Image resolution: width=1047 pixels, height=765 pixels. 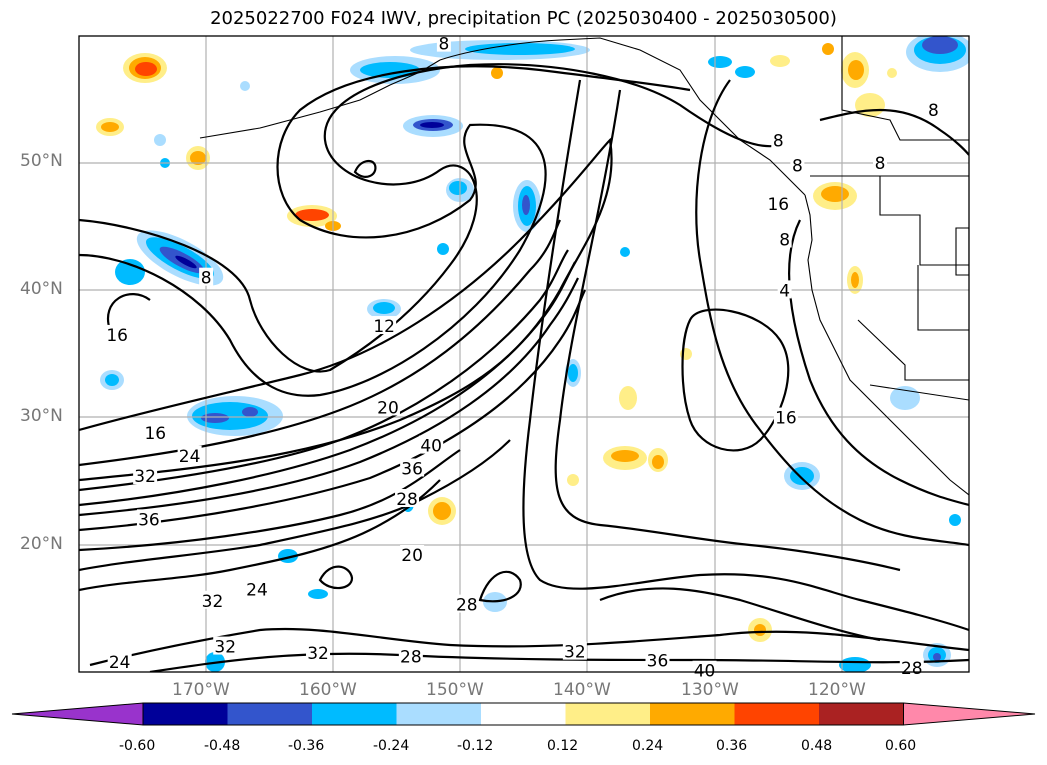 What do you see at coordinates (328, 690) in the screenshot?
I see `lon-tick-label: 160°W` at bounding box center [328, 690].